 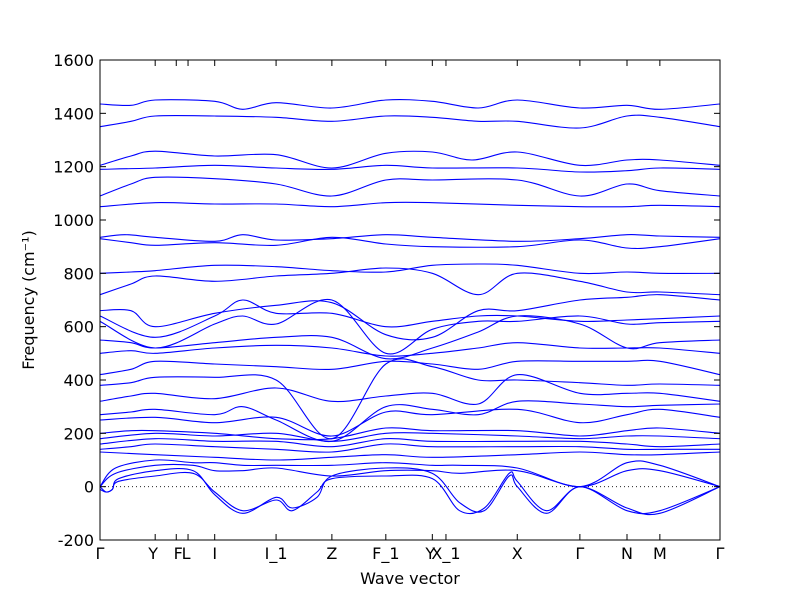 What do you see at coordinates (214, 553) in the screenshot?
I see `x-tick-label: I` at bounding box center [214, 553].